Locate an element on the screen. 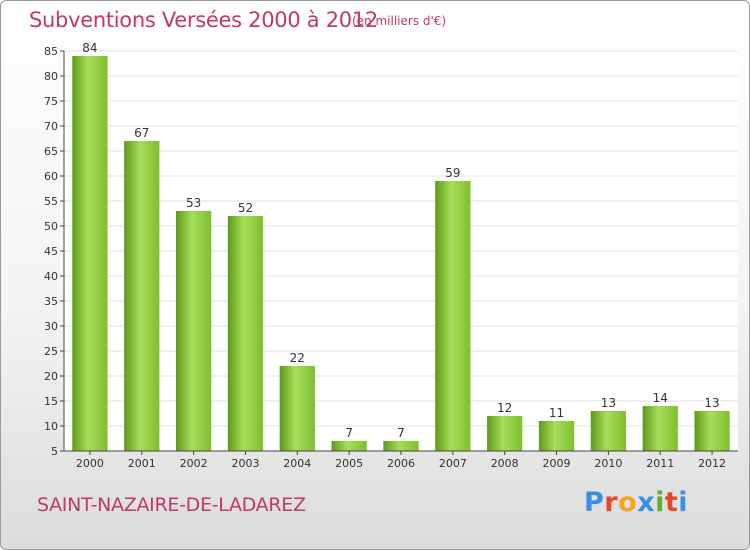  bar-2007 is located at coordinates (453, 316).